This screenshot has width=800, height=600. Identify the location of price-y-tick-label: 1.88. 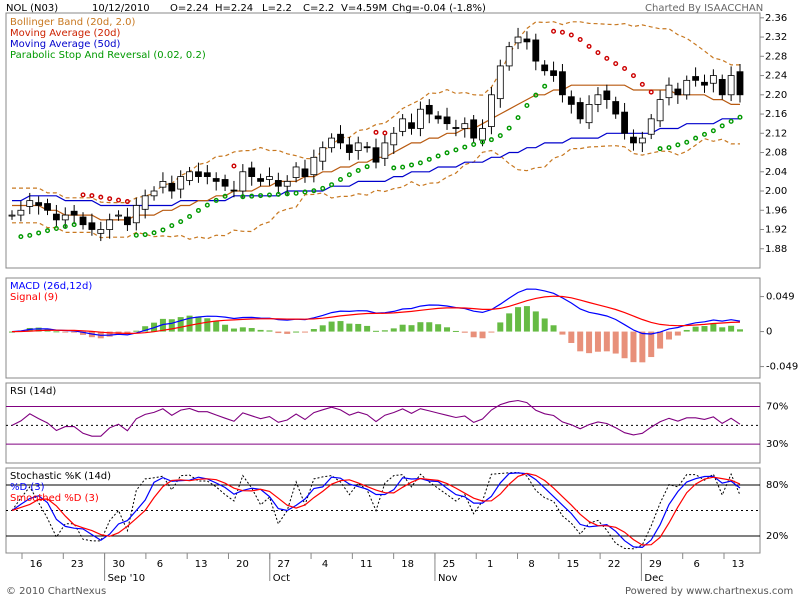
(776, 249).